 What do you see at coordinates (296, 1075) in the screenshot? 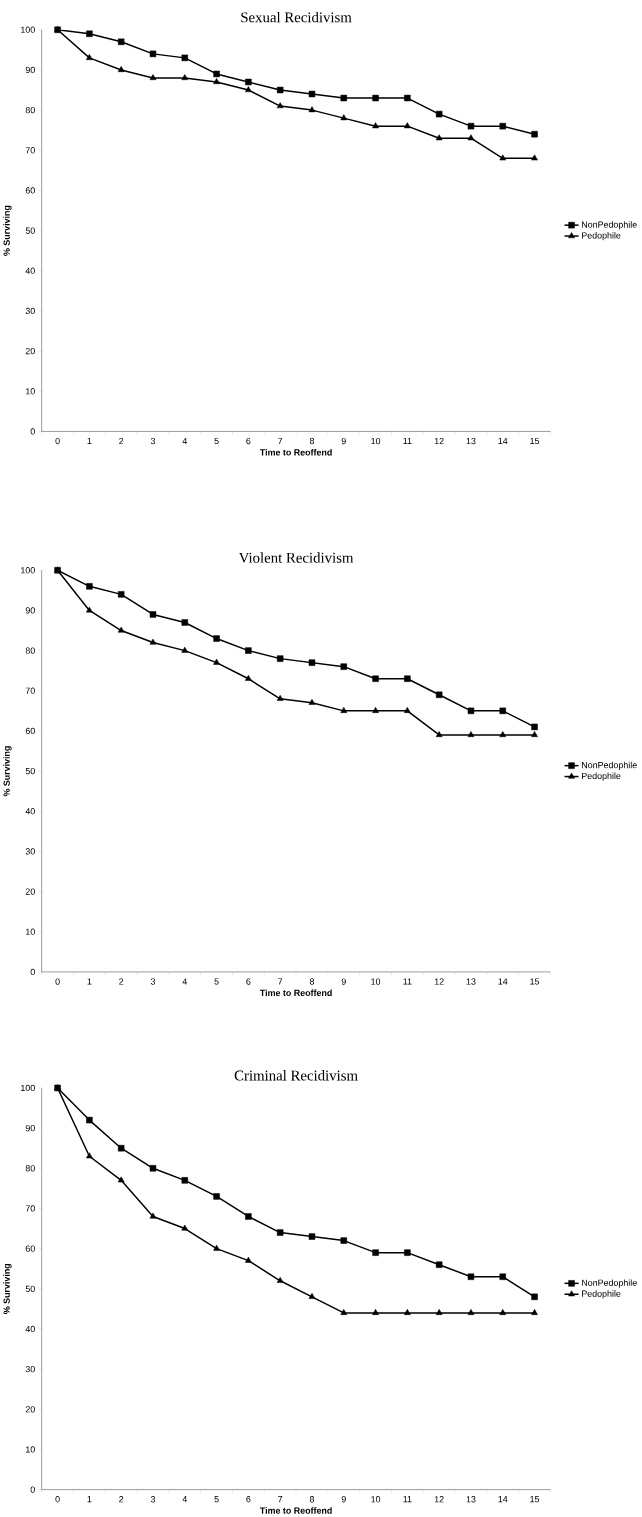
I see `chart-title: Criminal Recidivism` at bounding box center [296, 1075].